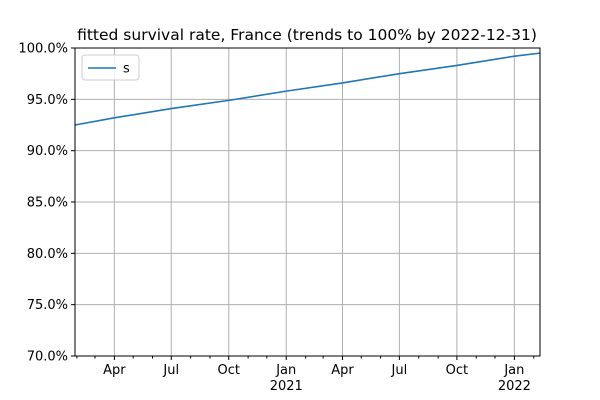 The image size is (600, 400). What do you see at coordinates (126, 69) in the screenshot?
I see `legend-label: s` at bounding box center [126, 69].